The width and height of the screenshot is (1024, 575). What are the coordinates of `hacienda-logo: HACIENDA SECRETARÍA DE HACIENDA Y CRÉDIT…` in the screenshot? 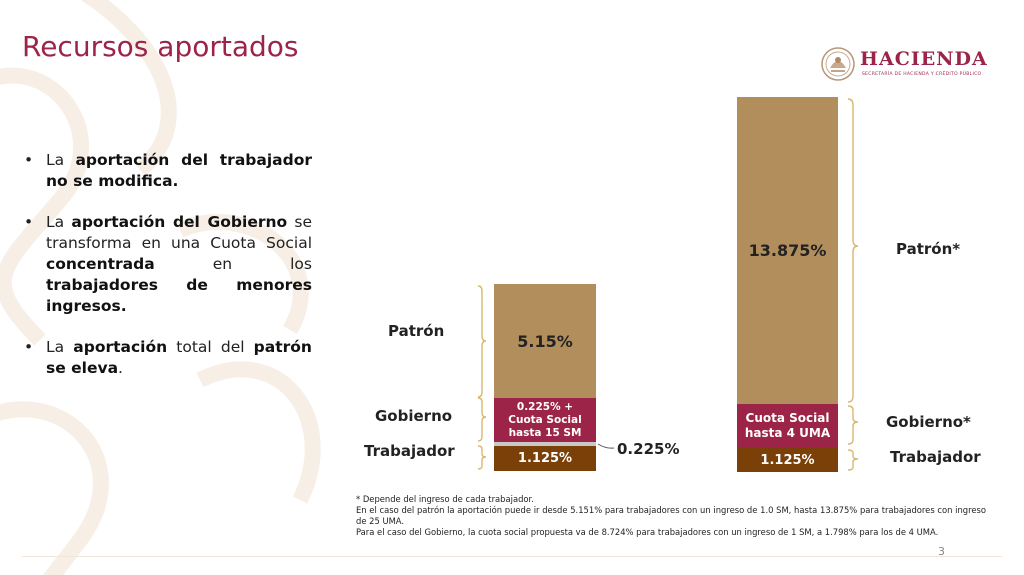 It's located at (903, 66).